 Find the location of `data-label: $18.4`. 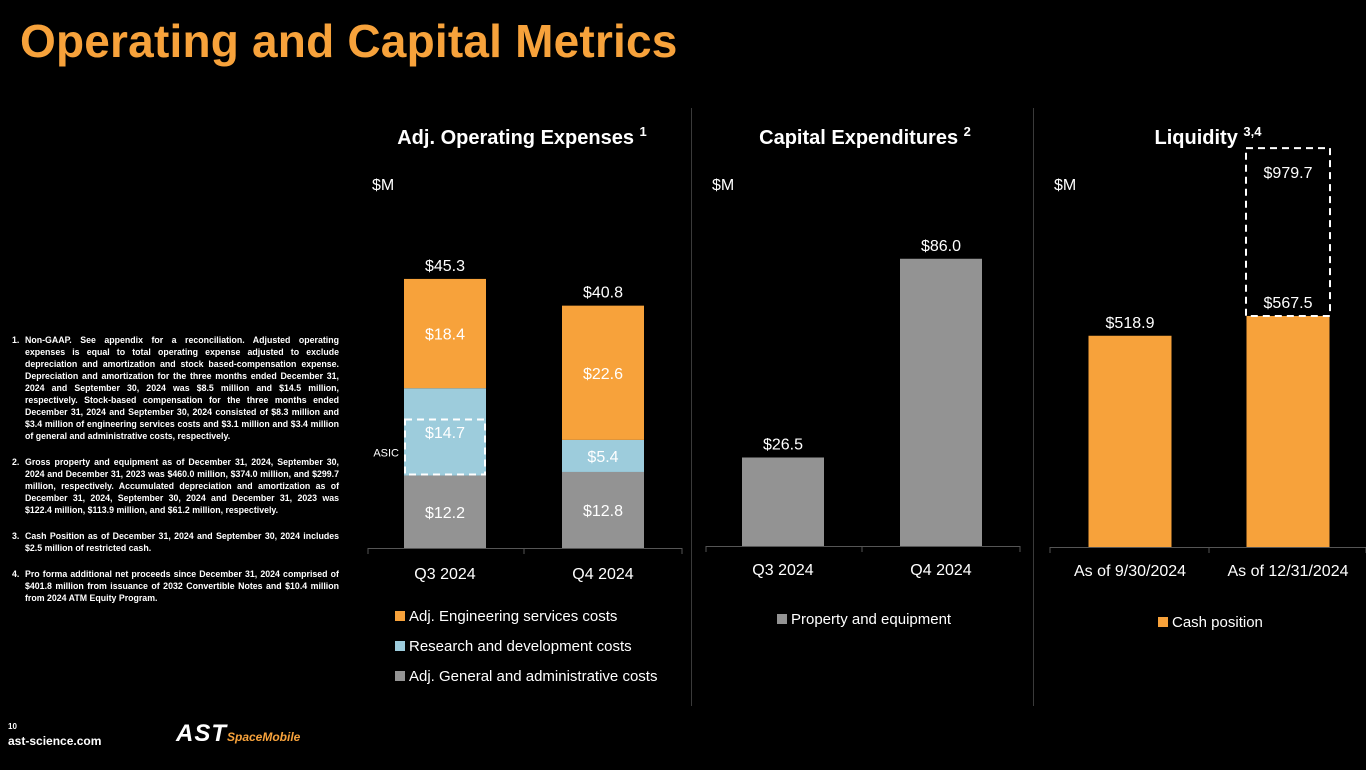

data-label: $18.4 is located at coordinates (445, 335).